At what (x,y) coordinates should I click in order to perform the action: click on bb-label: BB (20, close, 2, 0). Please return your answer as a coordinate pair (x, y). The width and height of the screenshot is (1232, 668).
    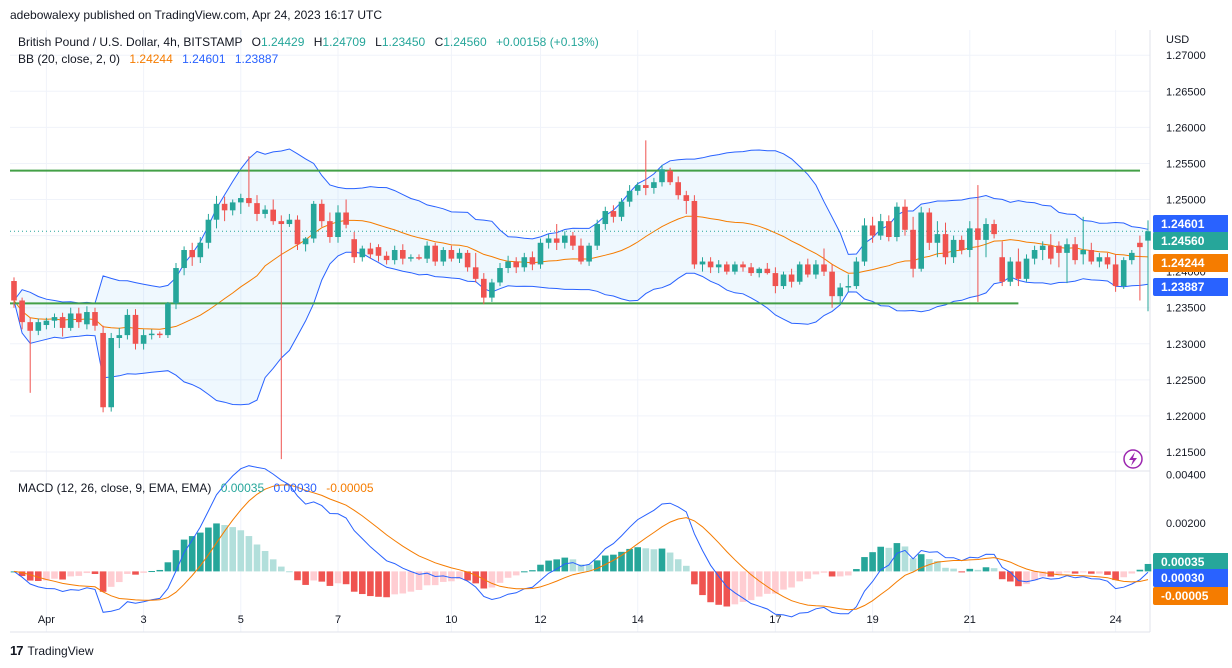
    Looking at the image, I should click on (69, 59).